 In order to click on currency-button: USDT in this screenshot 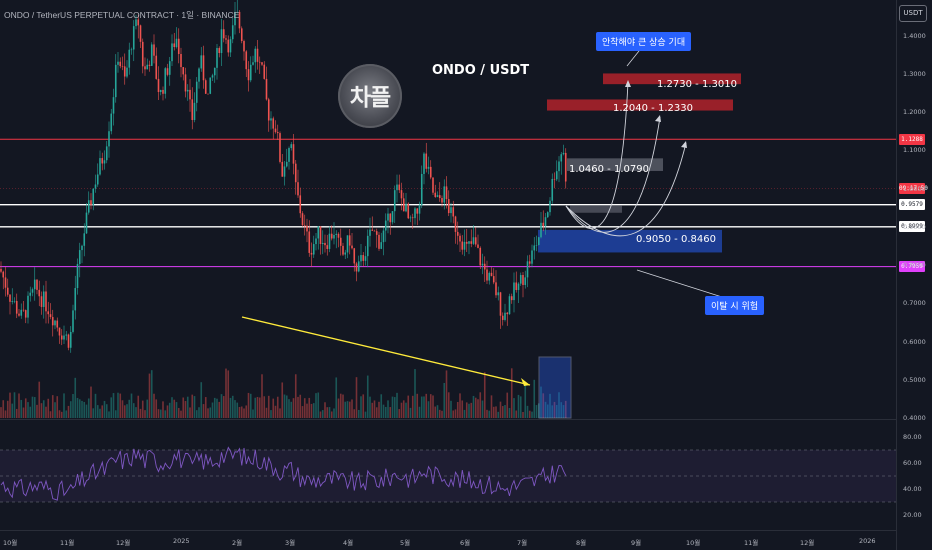, I will do `click(913, 13)`.